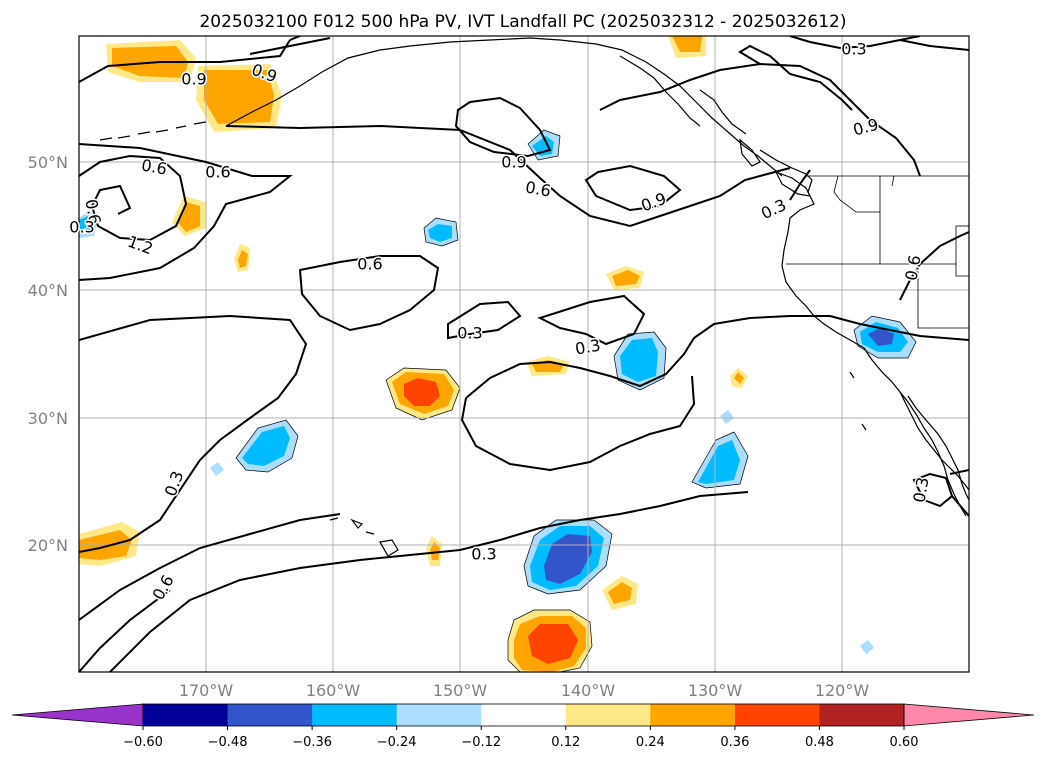 The image size is (1047, 765). Describe the element at coordinates (460, 690) in the screenshot. I see `lon-label-150w: 150°W` at that location.